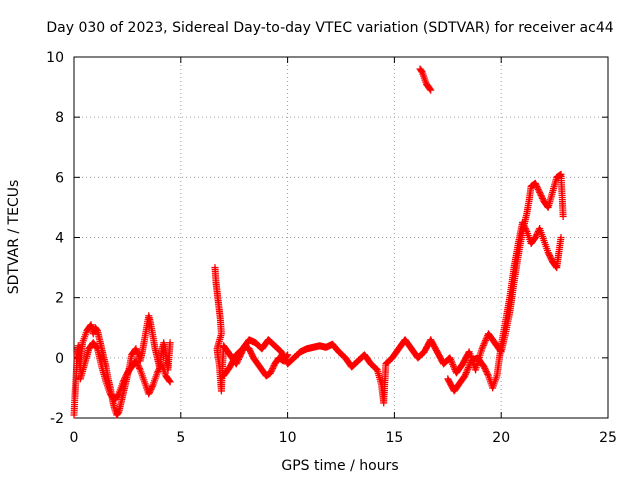 Image resolution: width=640 pixels, height=480 pixels. I want to click on x-axis-label: GPS time / hours, so click(339, 466).